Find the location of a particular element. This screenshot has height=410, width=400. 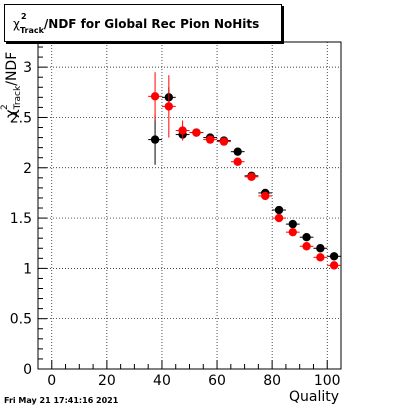

y-tick-label: 0.5 is located at coordinates (21, 320).